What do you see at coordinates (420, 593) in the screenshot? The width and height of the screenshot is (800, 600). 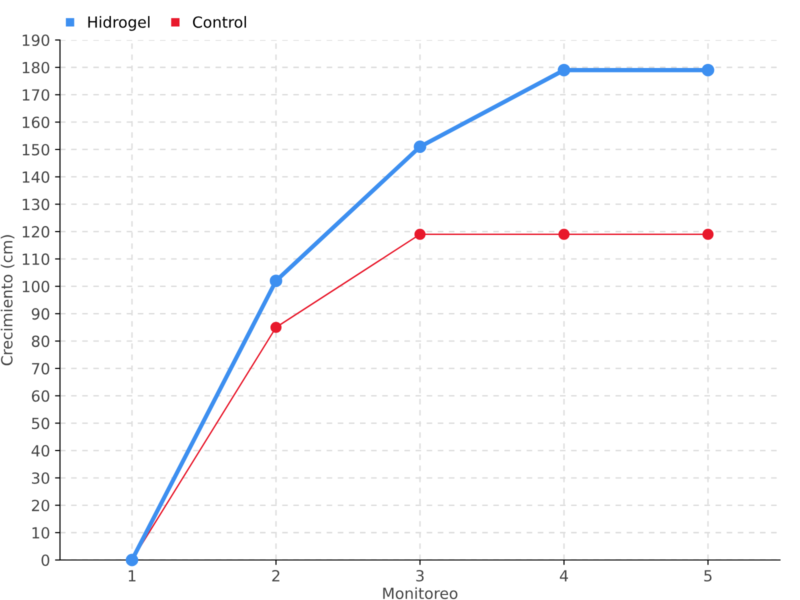 I see `x-axis-title: Monitoreo` at bounding box center [420, 593].